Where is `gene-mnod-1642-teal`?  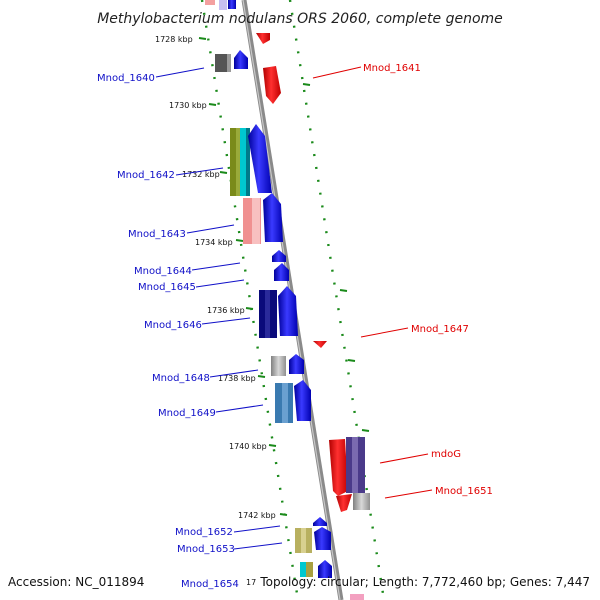
gene-mnod-1642-teal is located at coordinates (248, 162).